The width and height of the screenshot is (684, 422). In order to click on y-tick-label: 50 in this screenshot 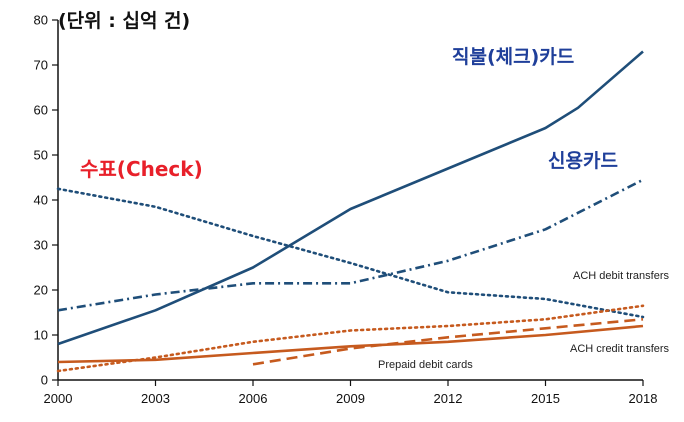, I will do `click(41, 155)`.